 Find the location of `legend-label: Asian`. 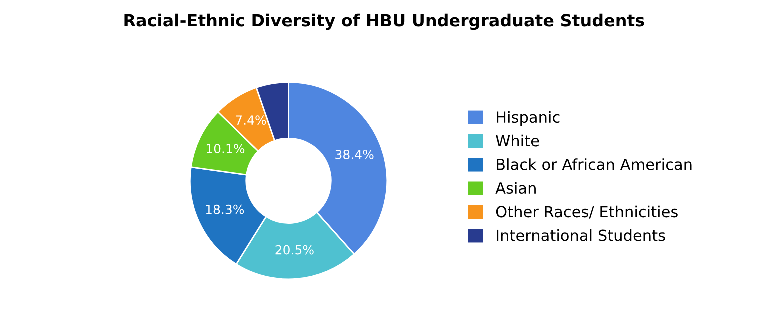

legend-label: Asian is located at coordinates (516, 188).